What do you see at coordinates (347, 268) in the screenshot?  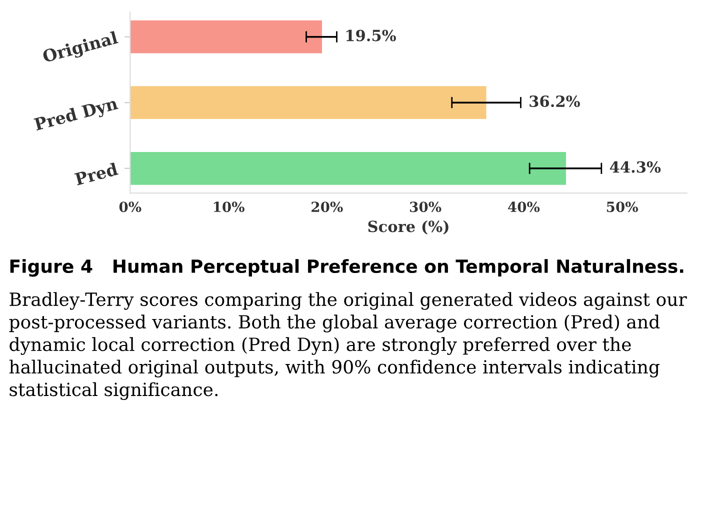 I see `caption: Figure 4 Human Perceptual Preference on Temporal Naturalness.` at bounding box center [347, 268].